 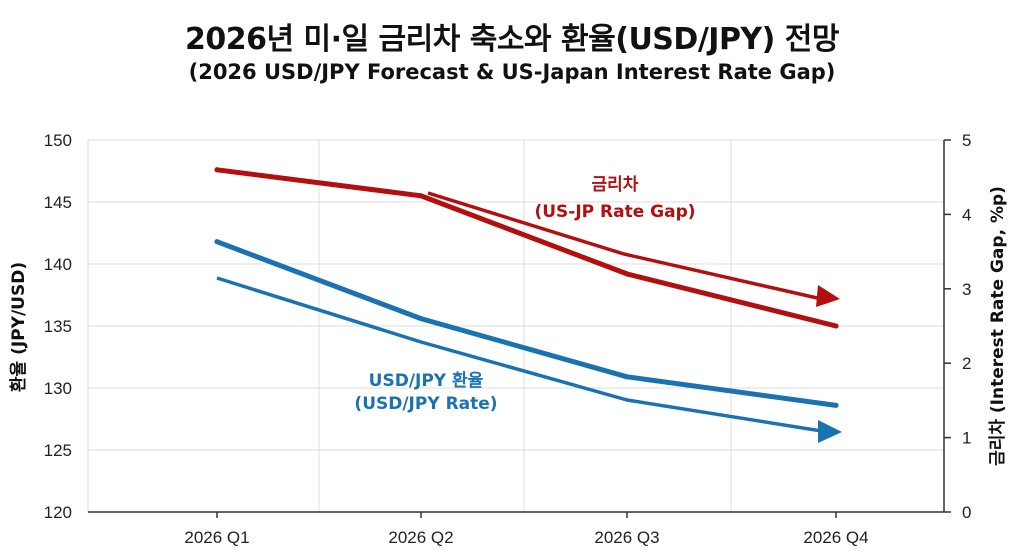 What do you see at coordinates (966, 140) in the screenshot?
I see `right-tick-label: 5` at bounding box center [966, 140].